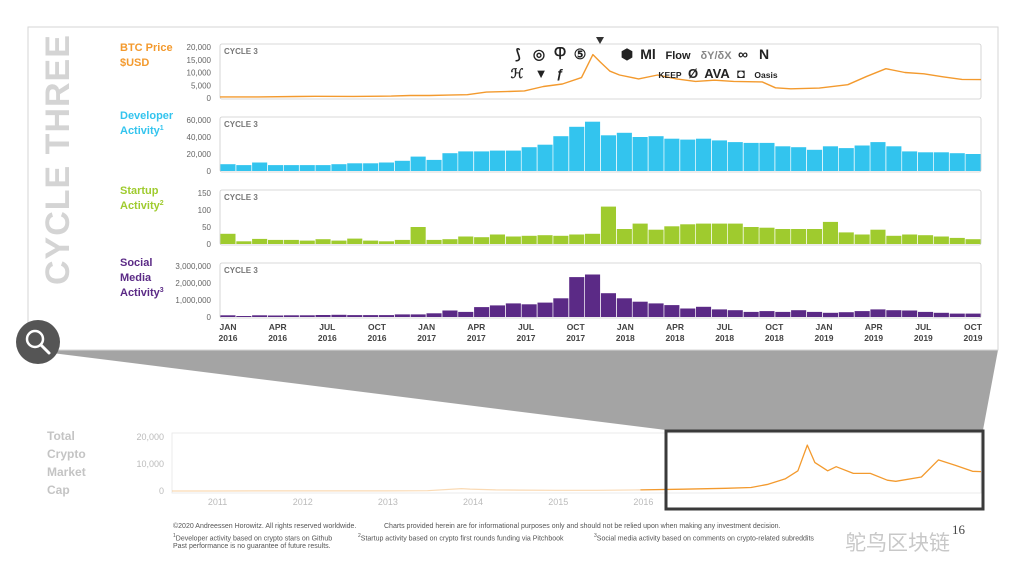  What do you see at coordinates (717, 73) in the screenshot?
I see `project-logo-icon: AVA` at bounding box center [717, 73].